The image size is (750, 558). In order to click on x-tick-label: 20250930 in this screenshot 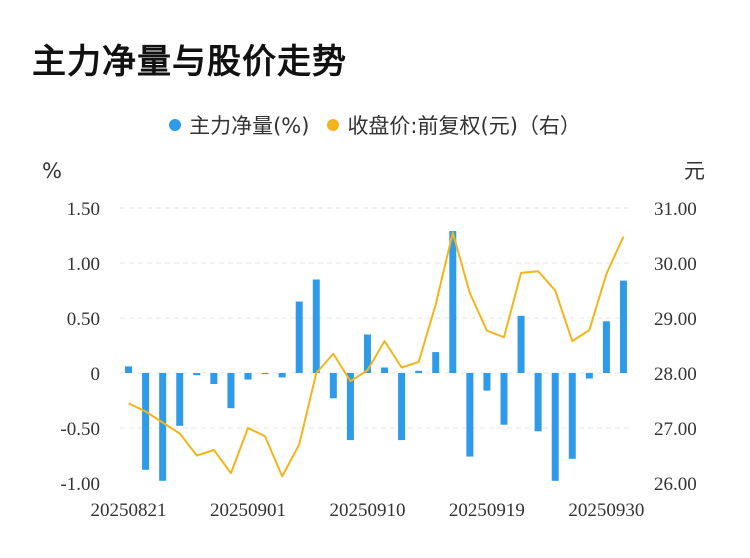, I will do `click(606, 510)`.